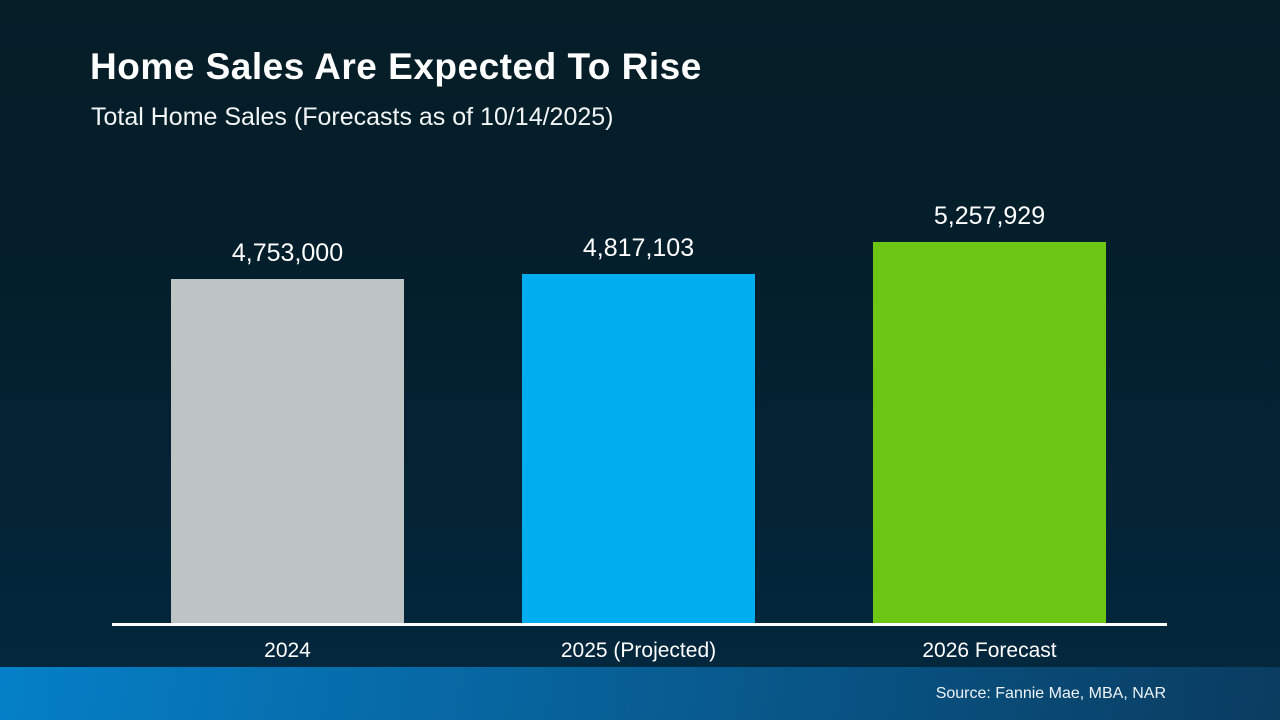 This screenshot has height=720, width=1280. What do you see at coordinates (287, 253) in the screenshot?
I see `bar-value-label: 4,753,000` at bounding box center [287, 253].